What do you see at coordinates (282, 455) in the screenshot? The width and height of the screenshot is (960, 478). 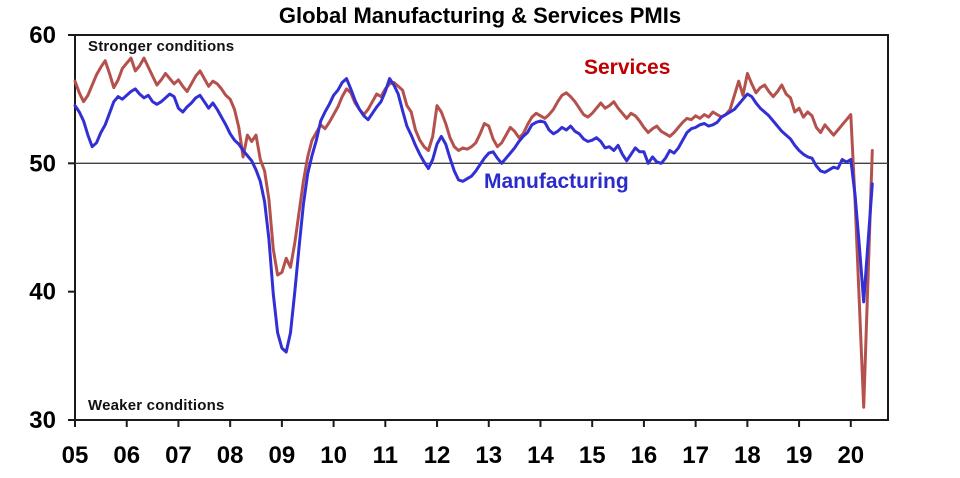 I see `x-axis-label: 09` at bounding box center [282, 455].